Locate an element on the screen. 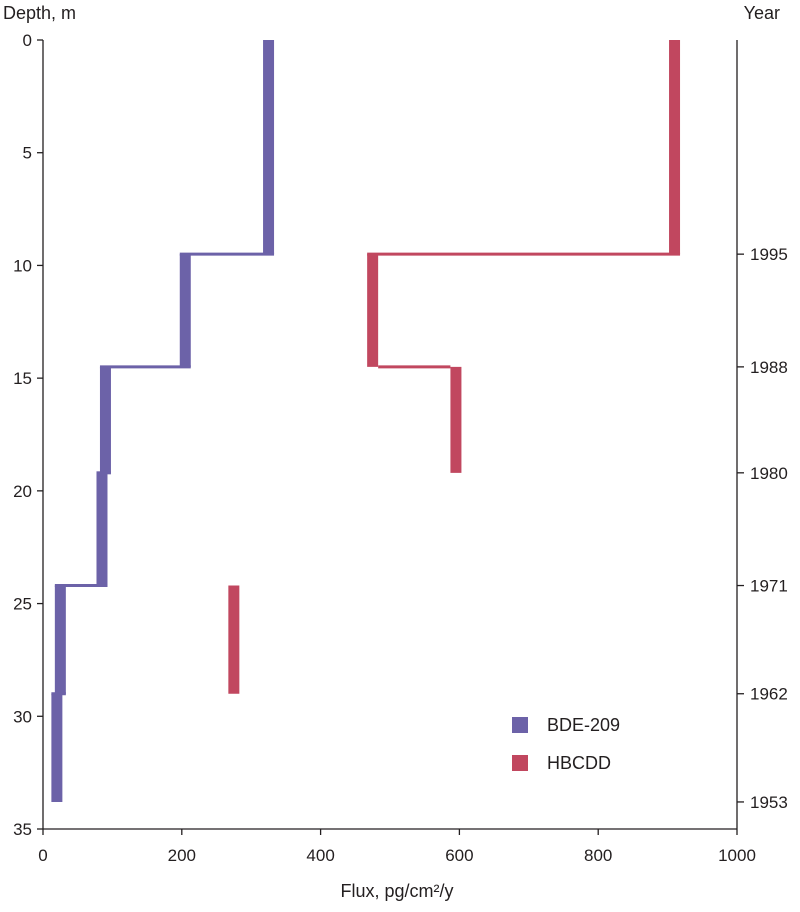  year-tick-label: 1988 is located at coordinates (769, 367).